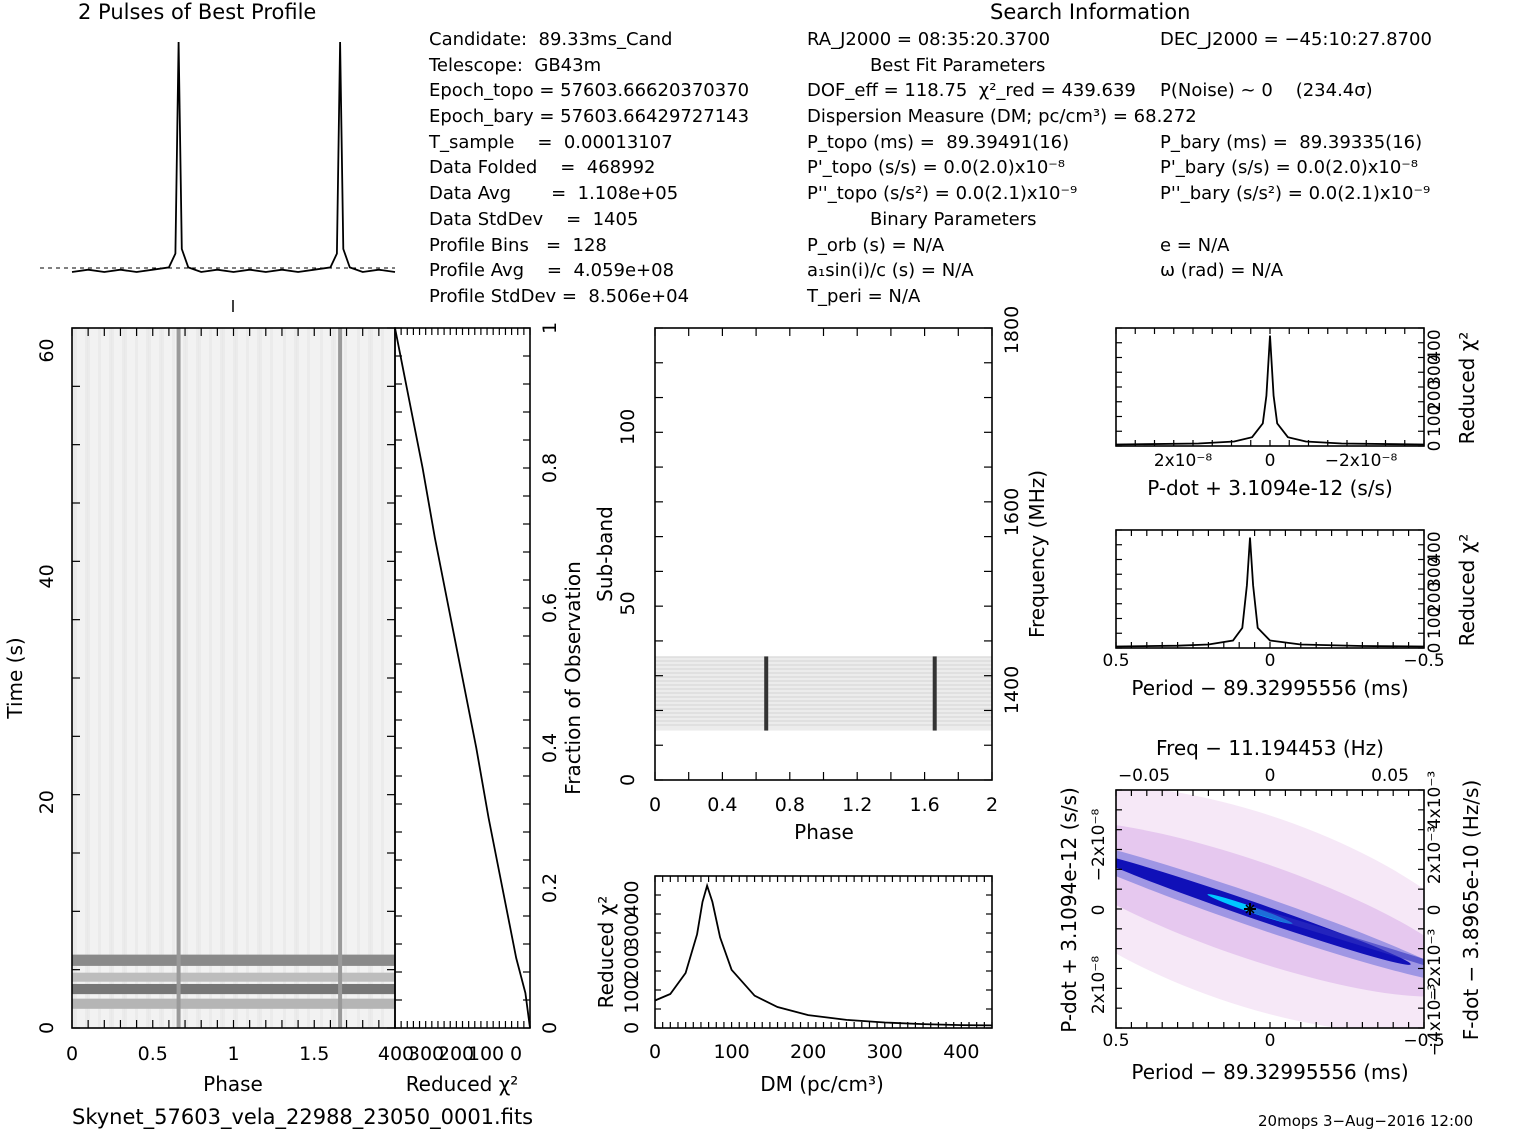 Image resolution: width=1517 pixels, height=1133 pixels. Describe the element at coordinates (876, 245) in the screenshot. I see `info-line: P_orb (s) = N/A` at that location.